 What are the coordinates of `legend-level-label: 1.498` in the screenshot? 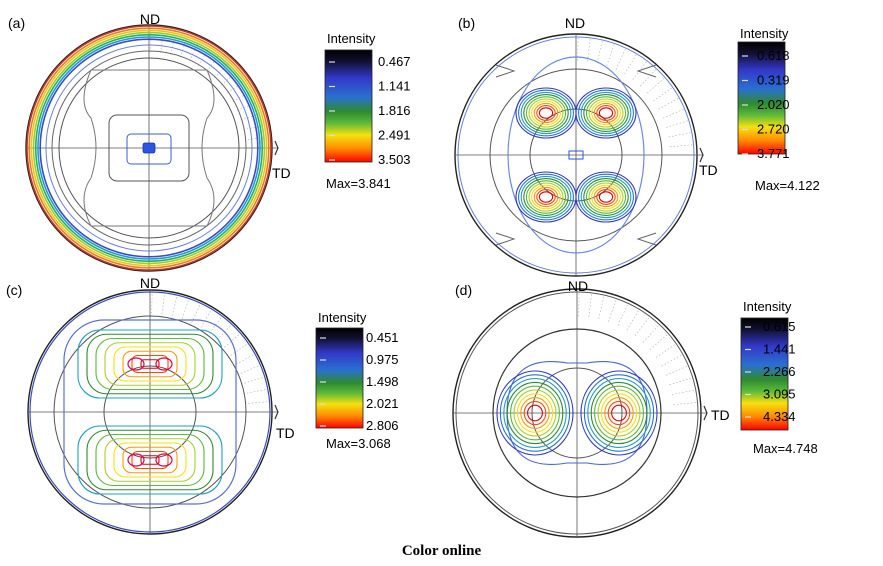 It's located at (382, 381).